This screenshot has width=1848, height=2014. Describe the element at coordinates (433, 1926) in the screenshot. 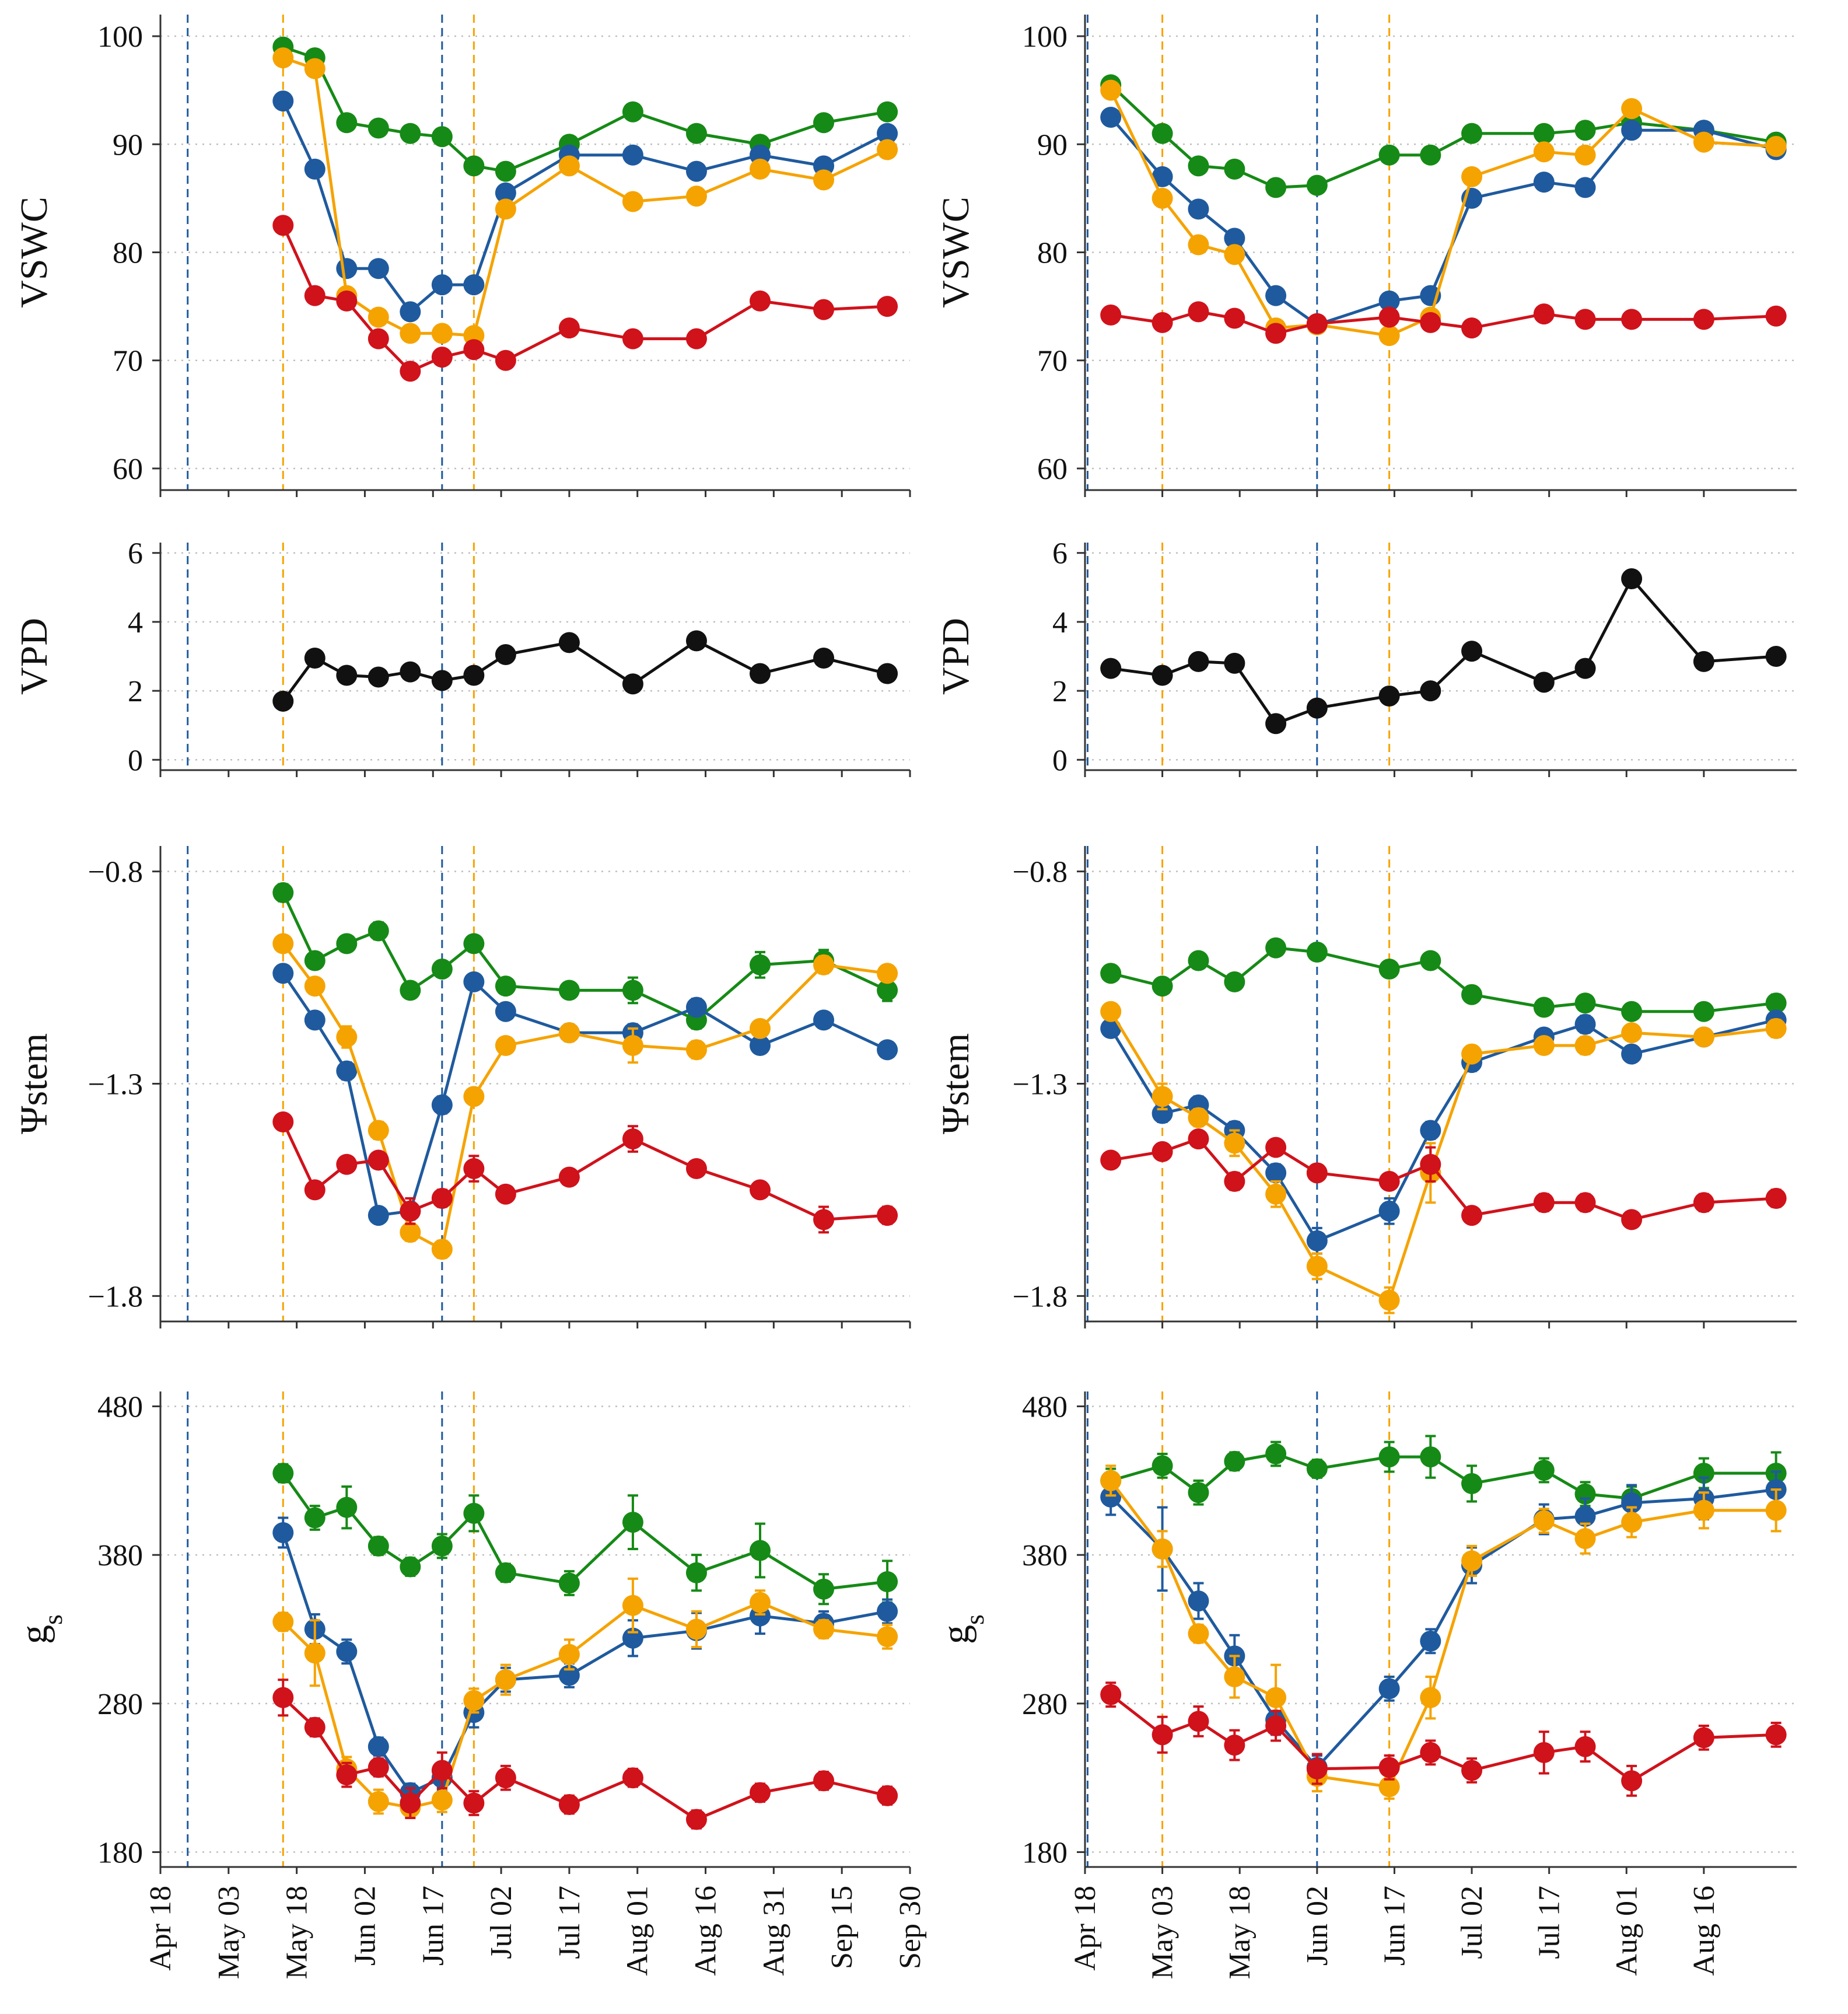

I see `xtick-label-L-gs-4: Jun 17` at that location.